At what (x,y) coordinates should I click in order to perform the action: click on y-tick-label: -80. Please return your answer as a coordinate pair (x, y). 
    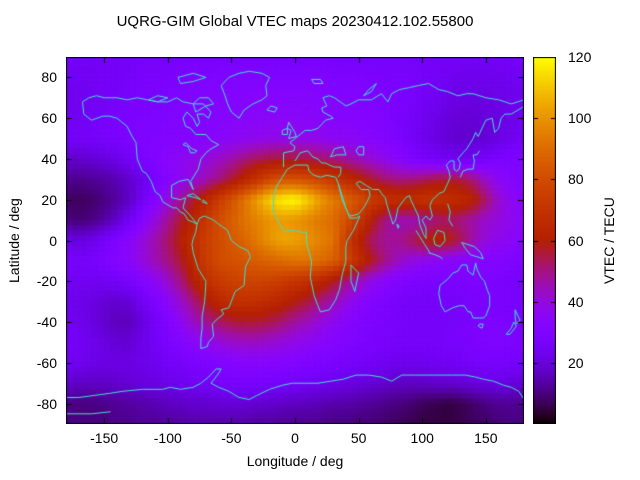
    Looking at the image, I should click on (46, 403).